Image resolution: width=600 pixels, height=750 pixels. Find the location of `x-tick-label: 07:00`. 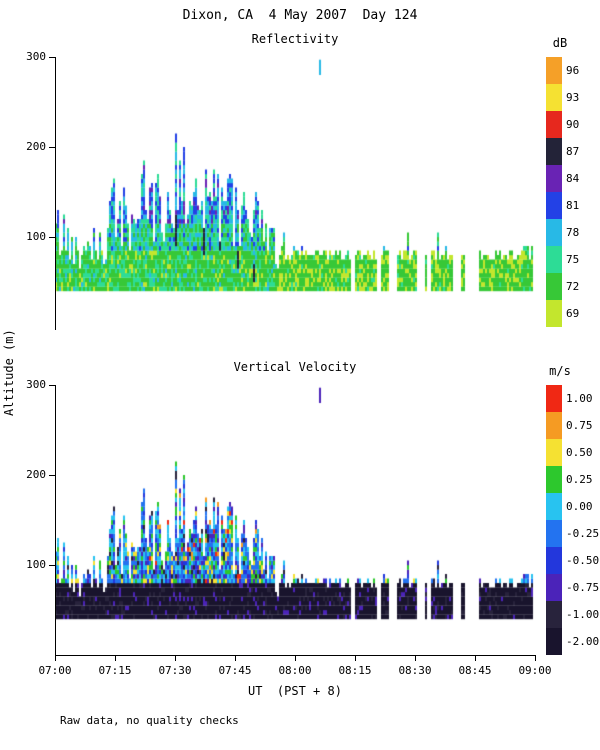

x-tick-label: 07:00 is located at coordinates (55, 670).